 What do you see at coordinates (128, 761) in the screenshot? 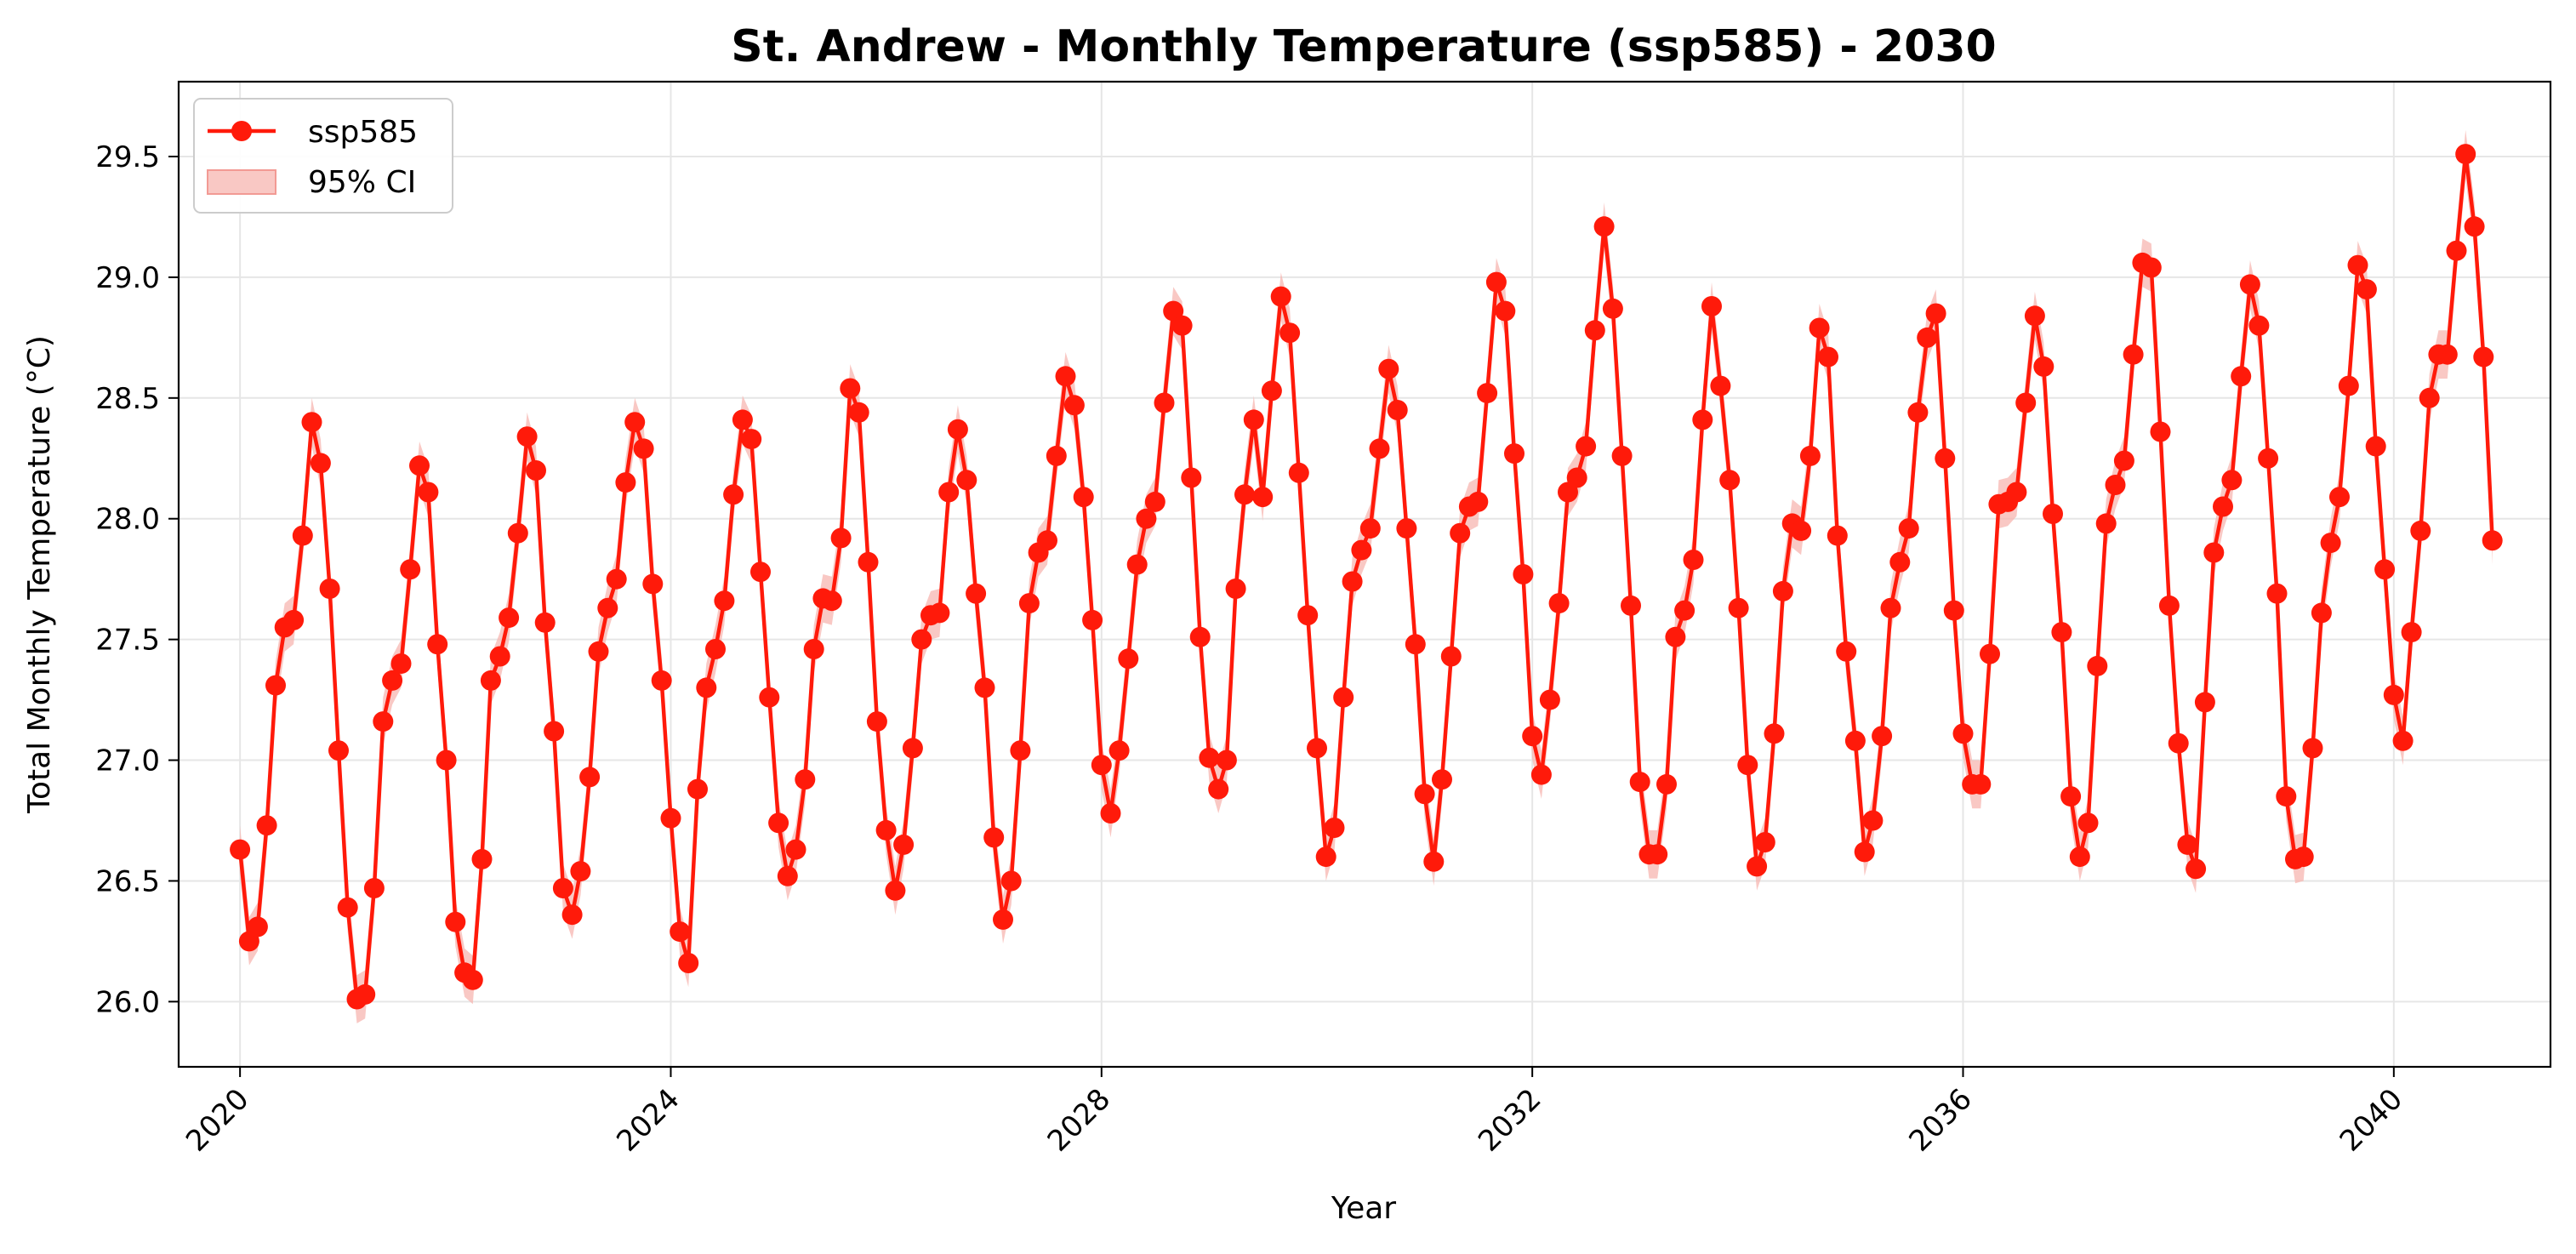
I see `y-tick-label: 27.0` at bounding box center [128, 761].